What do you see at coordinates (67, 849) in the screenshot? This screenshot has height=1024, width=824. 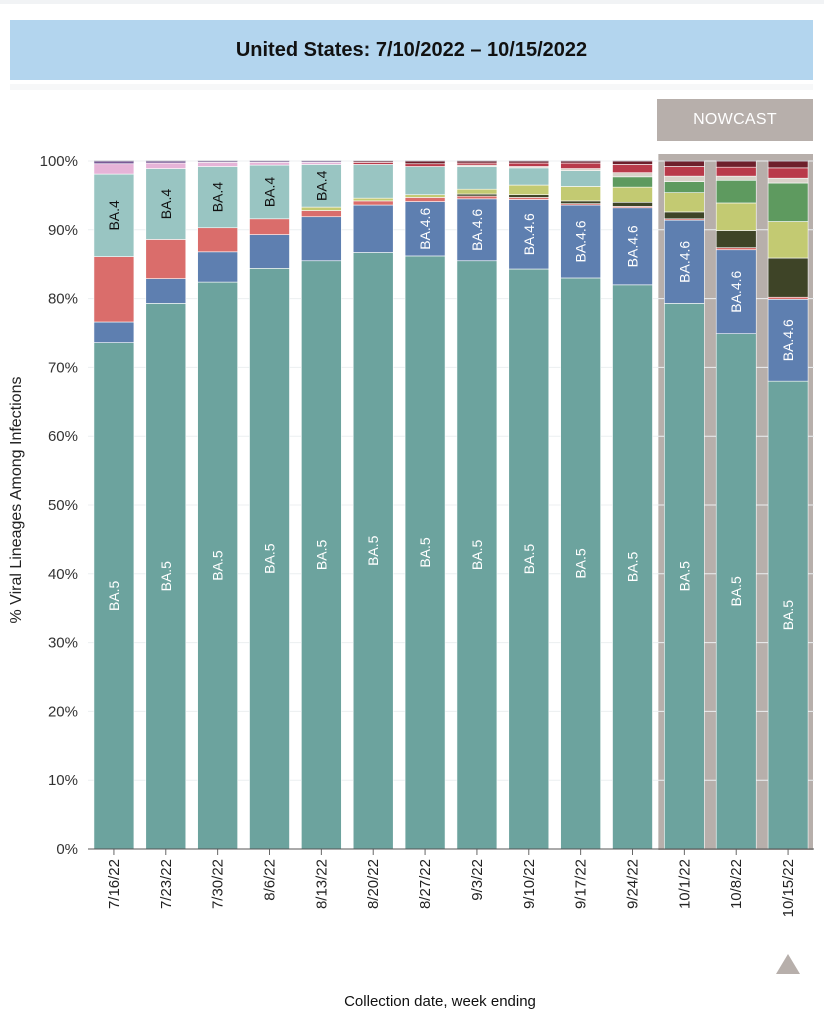 I see `y-tick-label: 0%` at bounding box center [67, 849].